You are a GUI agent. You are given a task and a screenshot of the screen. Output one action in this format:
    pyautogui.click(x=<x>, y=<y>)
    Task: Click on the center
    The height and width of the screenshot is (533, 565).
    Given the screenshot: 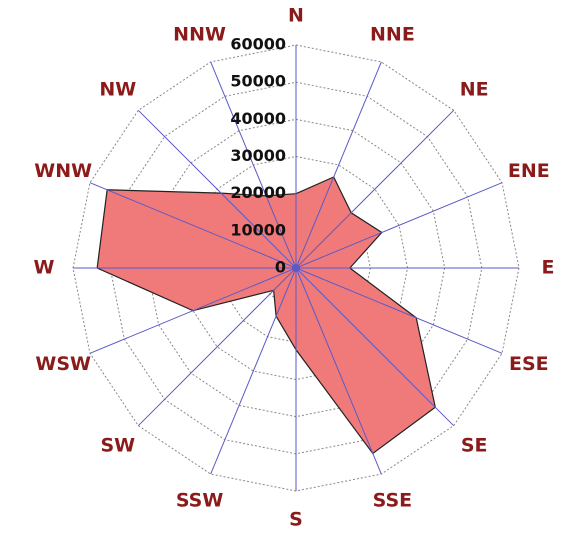 What is the action you would take?
    pyautogui.click(x=296, y=268)
    